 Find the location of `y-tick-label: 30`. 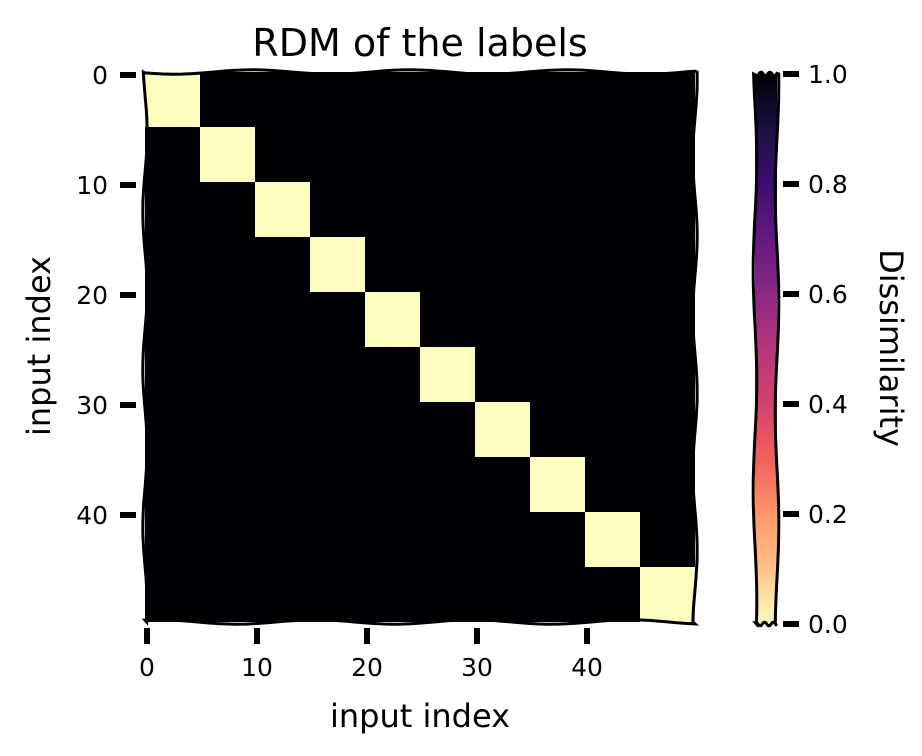

y-tick-label: 30 is located at coordinates (92, 405).